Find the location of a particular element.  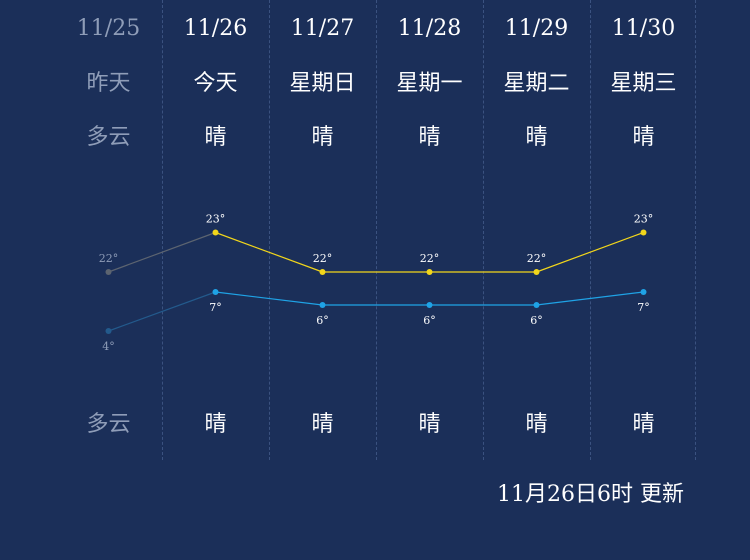

day-date: 11/25 is located at coordinates (108, 28).